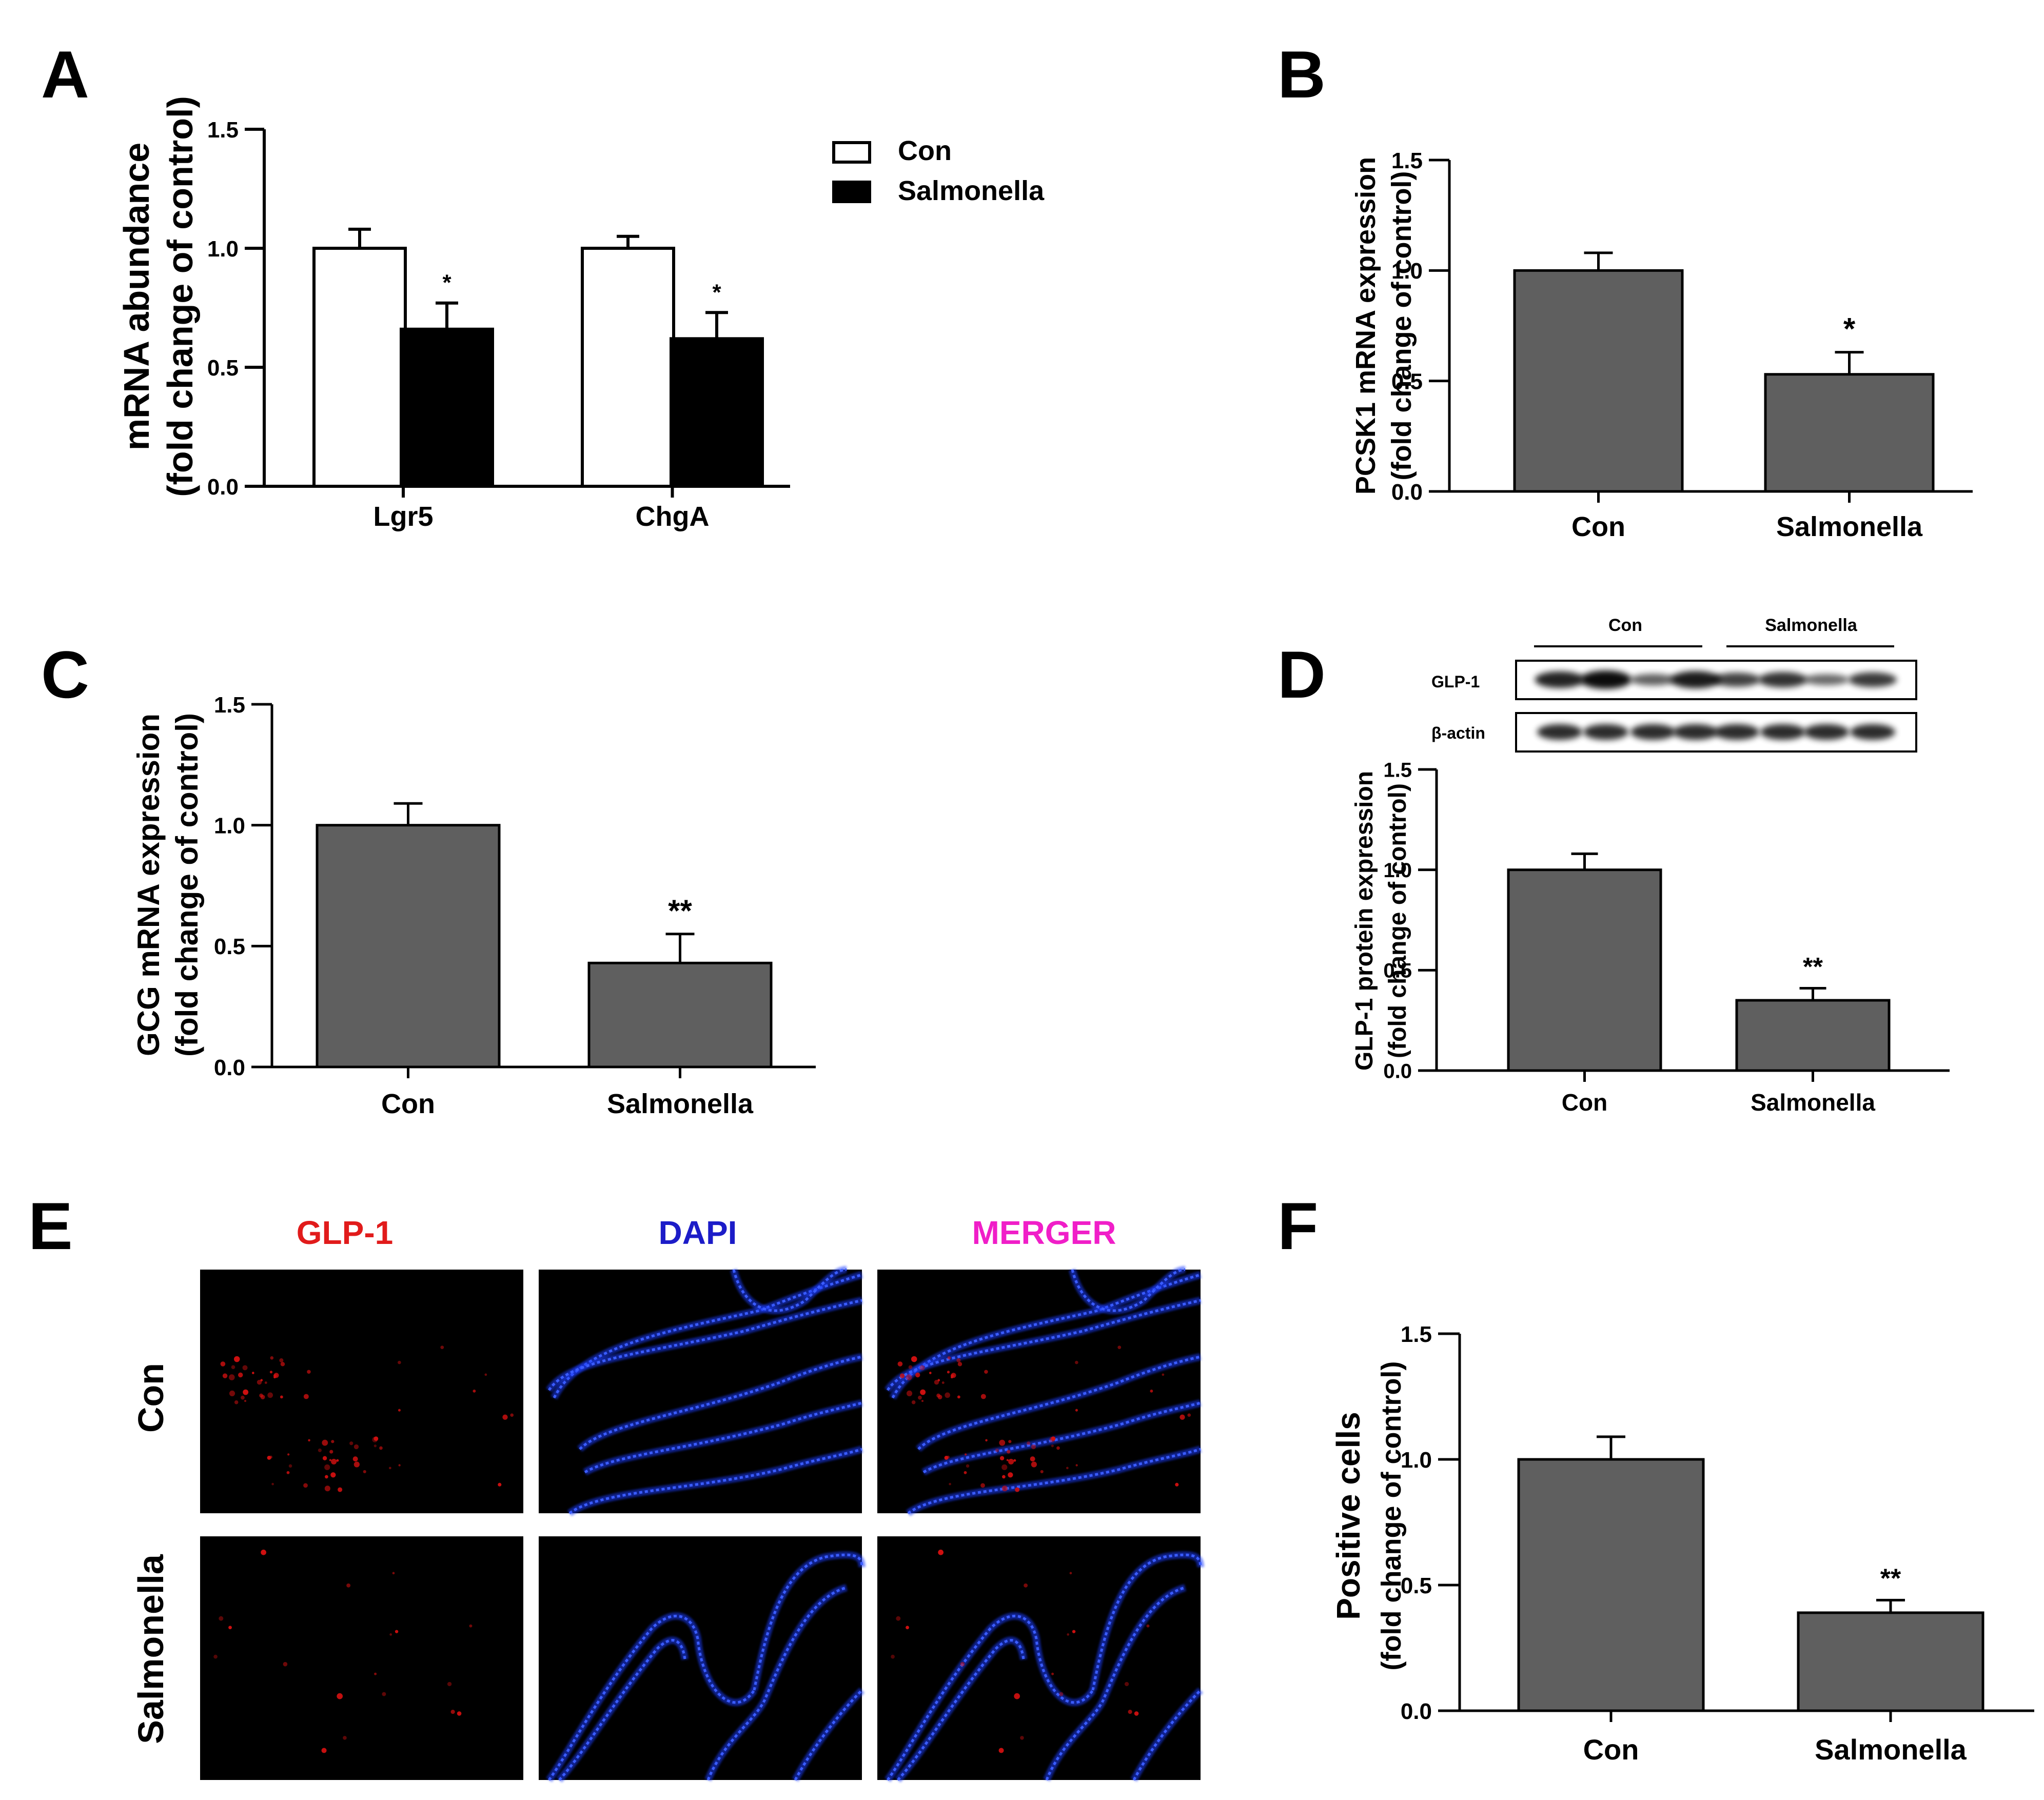 The height and width of the screenshot is (1800, 2044). I want to click on bar-d, so click(1813, 1036).